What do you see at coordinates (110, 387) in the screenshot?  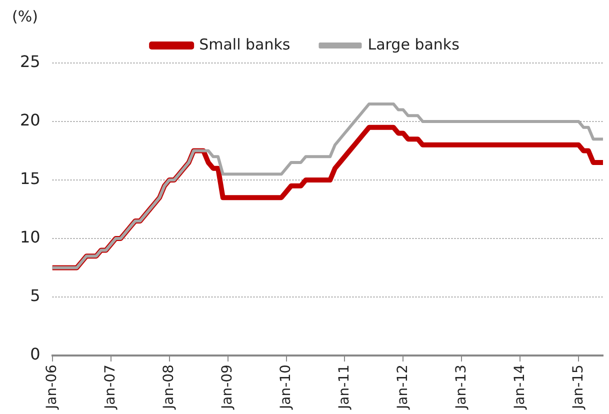 I see `x-tick-label: Jan-07` at bounding box center [110, 387].